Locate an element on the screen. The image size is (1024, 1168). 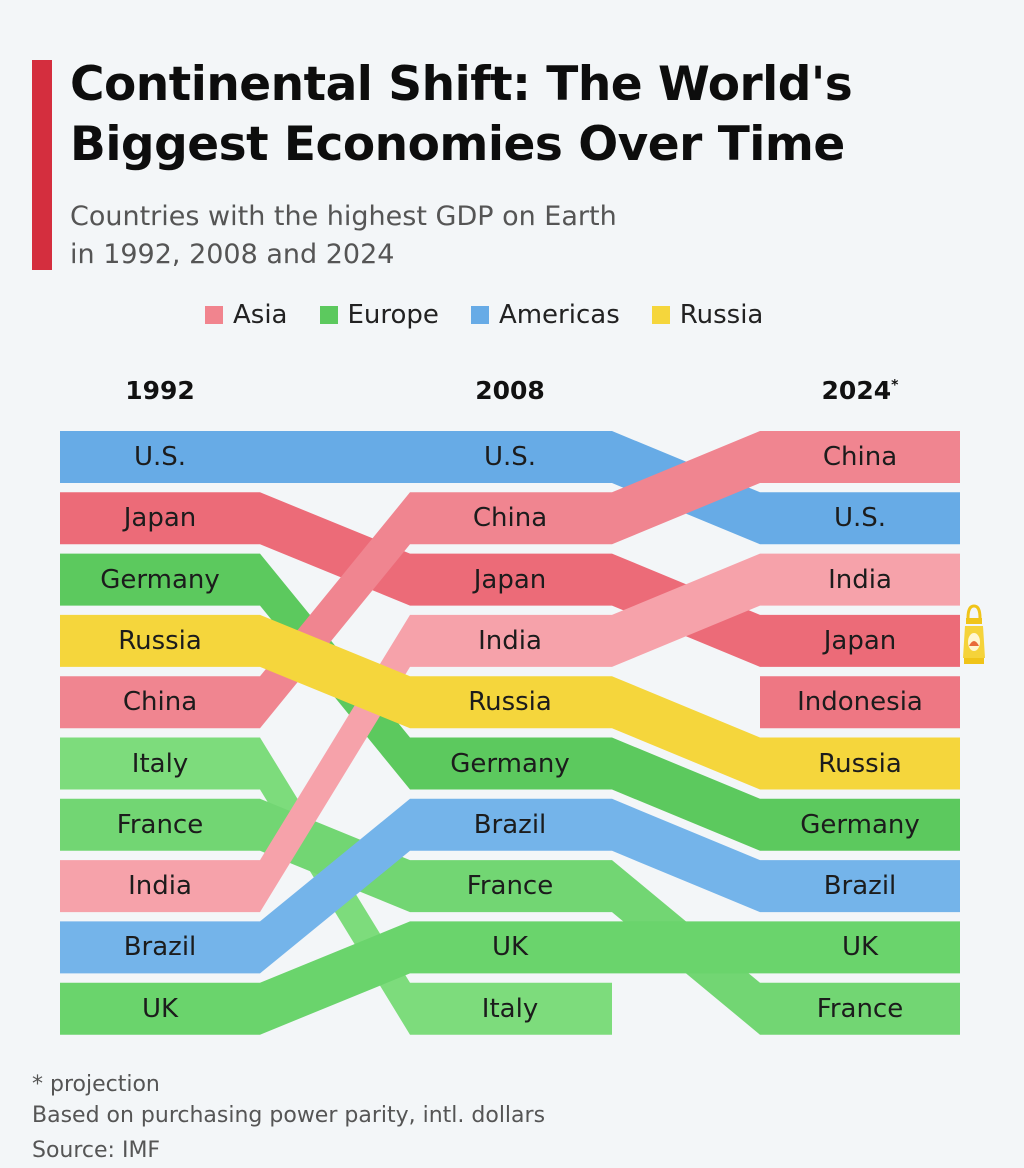
label-1992-rank-8: India is located at coordinates (160, 886).